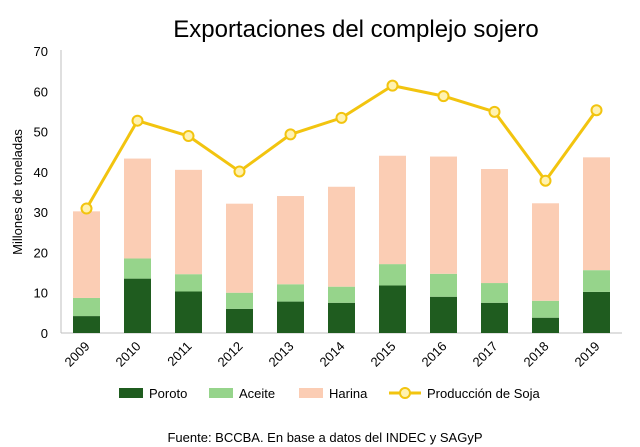 This screenshot has width=640, height=447. I want to click on legend-label: Poroto, so click(168, 393).